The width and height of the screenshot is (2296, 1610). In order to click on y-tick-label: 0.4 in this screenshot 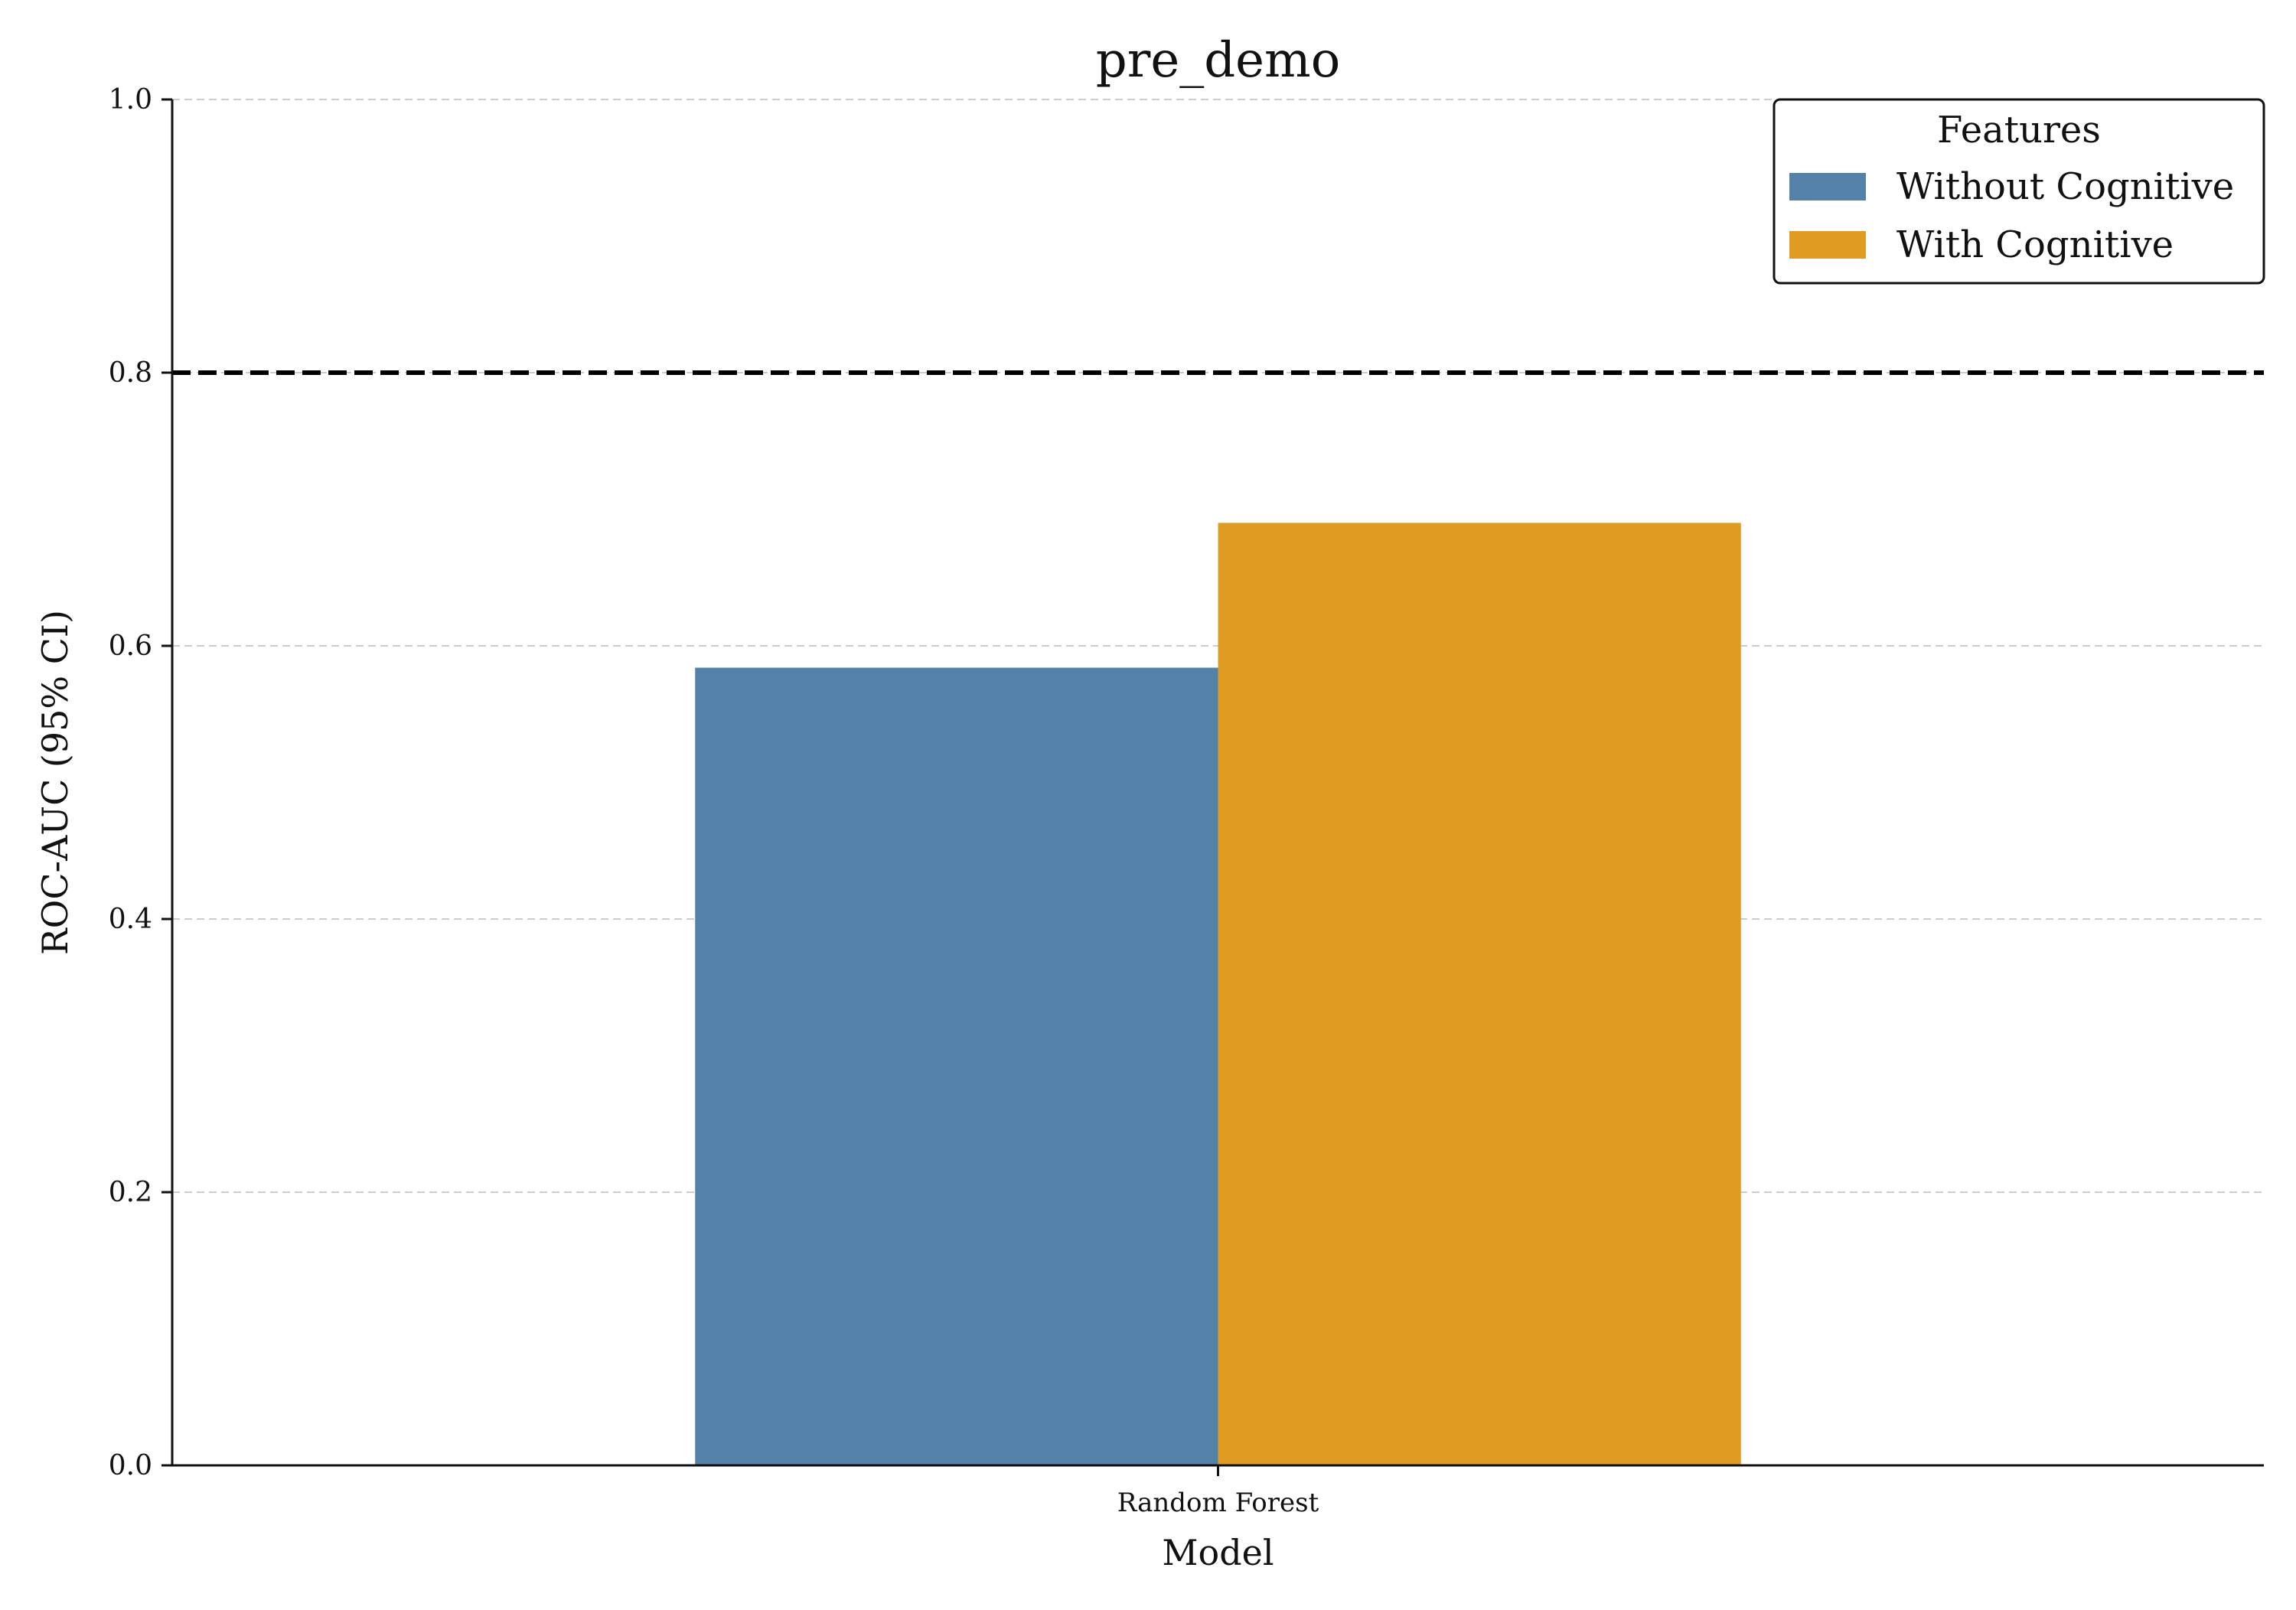, I will do `click(130, 920)`.